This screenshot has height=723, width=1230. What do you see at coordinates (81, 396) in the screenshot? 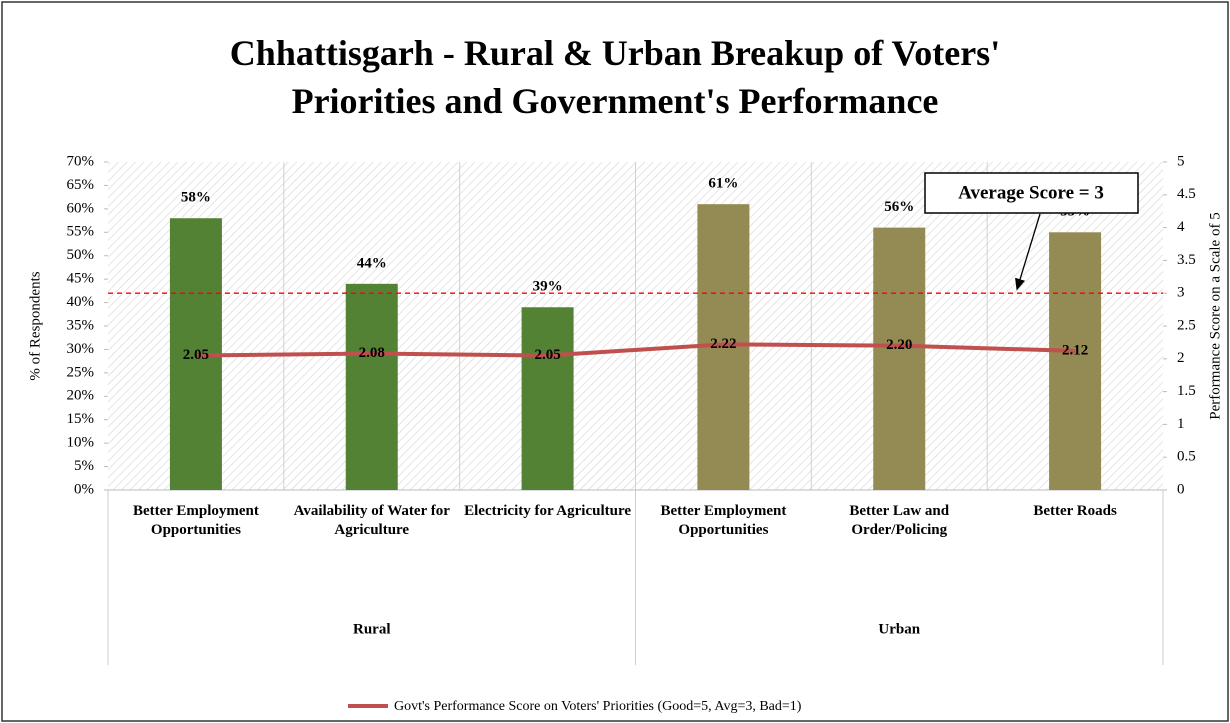
I see `y-tick-label: 20%` at bounding box center [81, 396].